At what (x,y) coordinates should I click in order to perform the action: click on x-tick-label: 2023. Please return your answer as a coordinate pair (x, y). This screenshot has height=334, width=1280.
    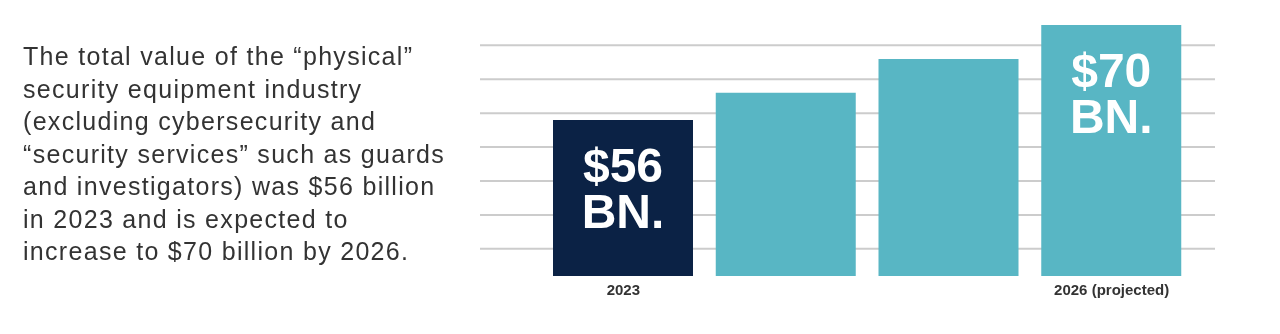
    Looking at the image, I should click on (623, 289).